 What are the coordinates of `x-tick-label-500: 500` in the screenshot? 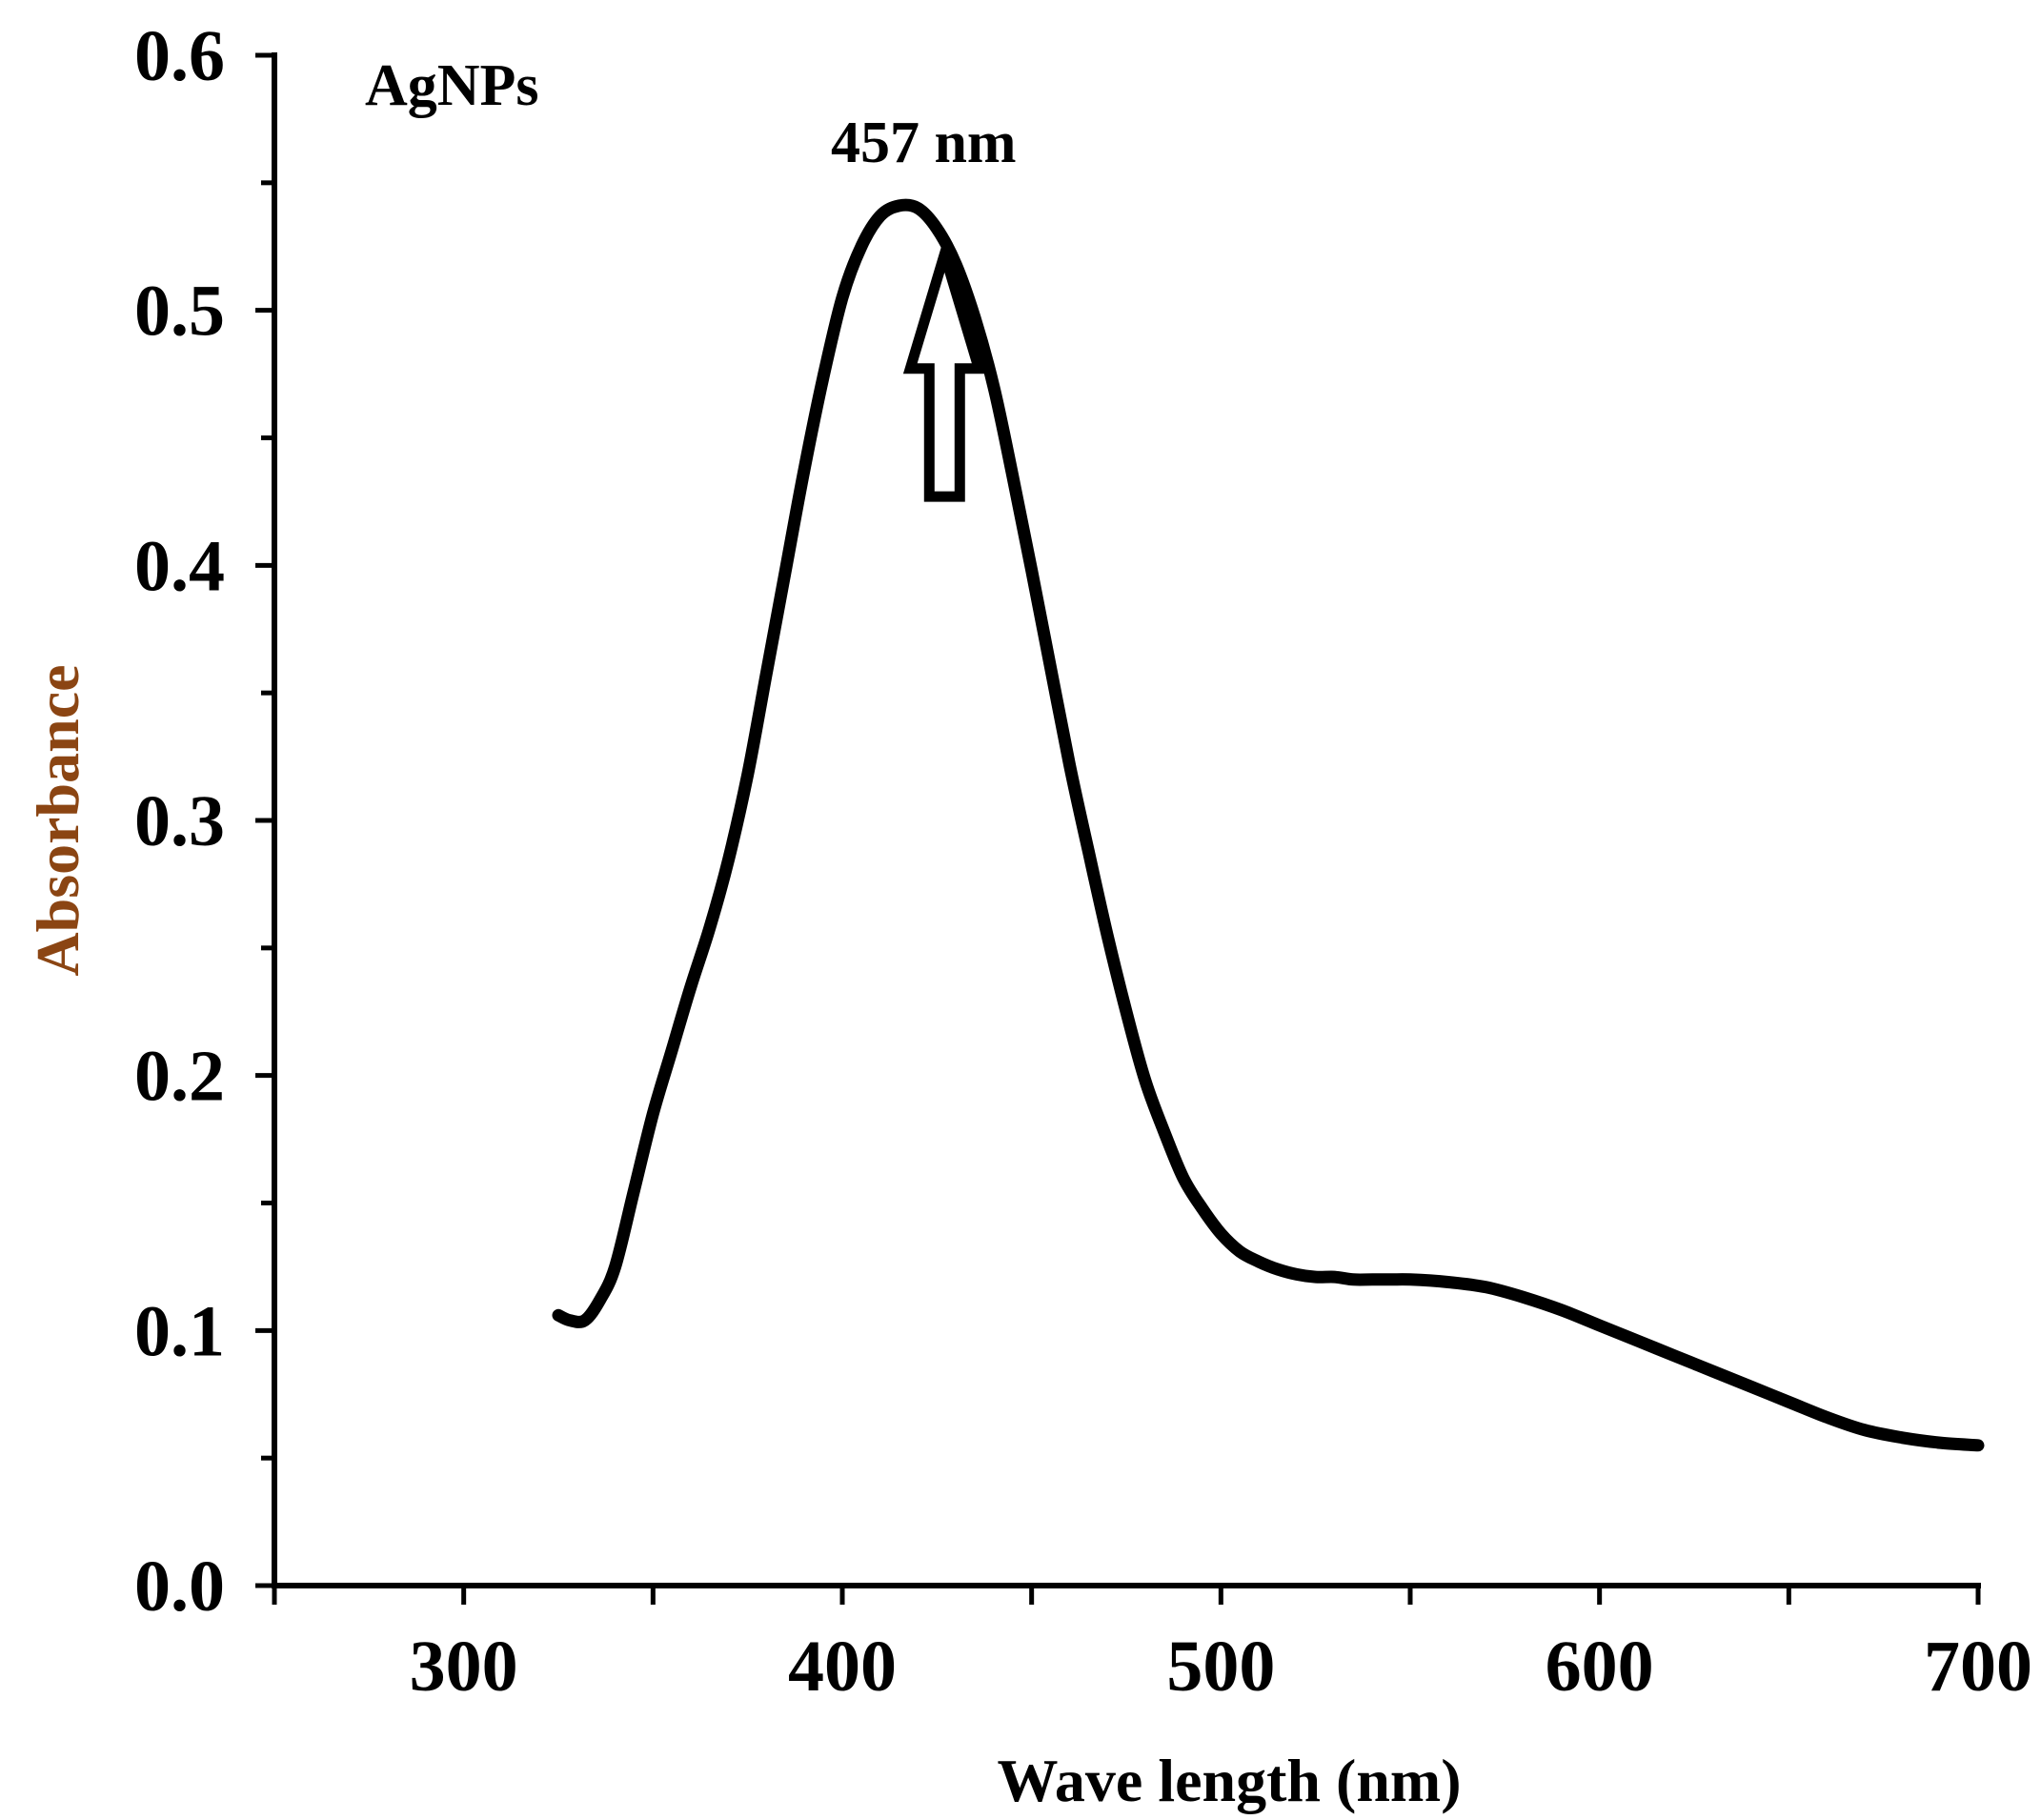 It's located at (1220, 1667).